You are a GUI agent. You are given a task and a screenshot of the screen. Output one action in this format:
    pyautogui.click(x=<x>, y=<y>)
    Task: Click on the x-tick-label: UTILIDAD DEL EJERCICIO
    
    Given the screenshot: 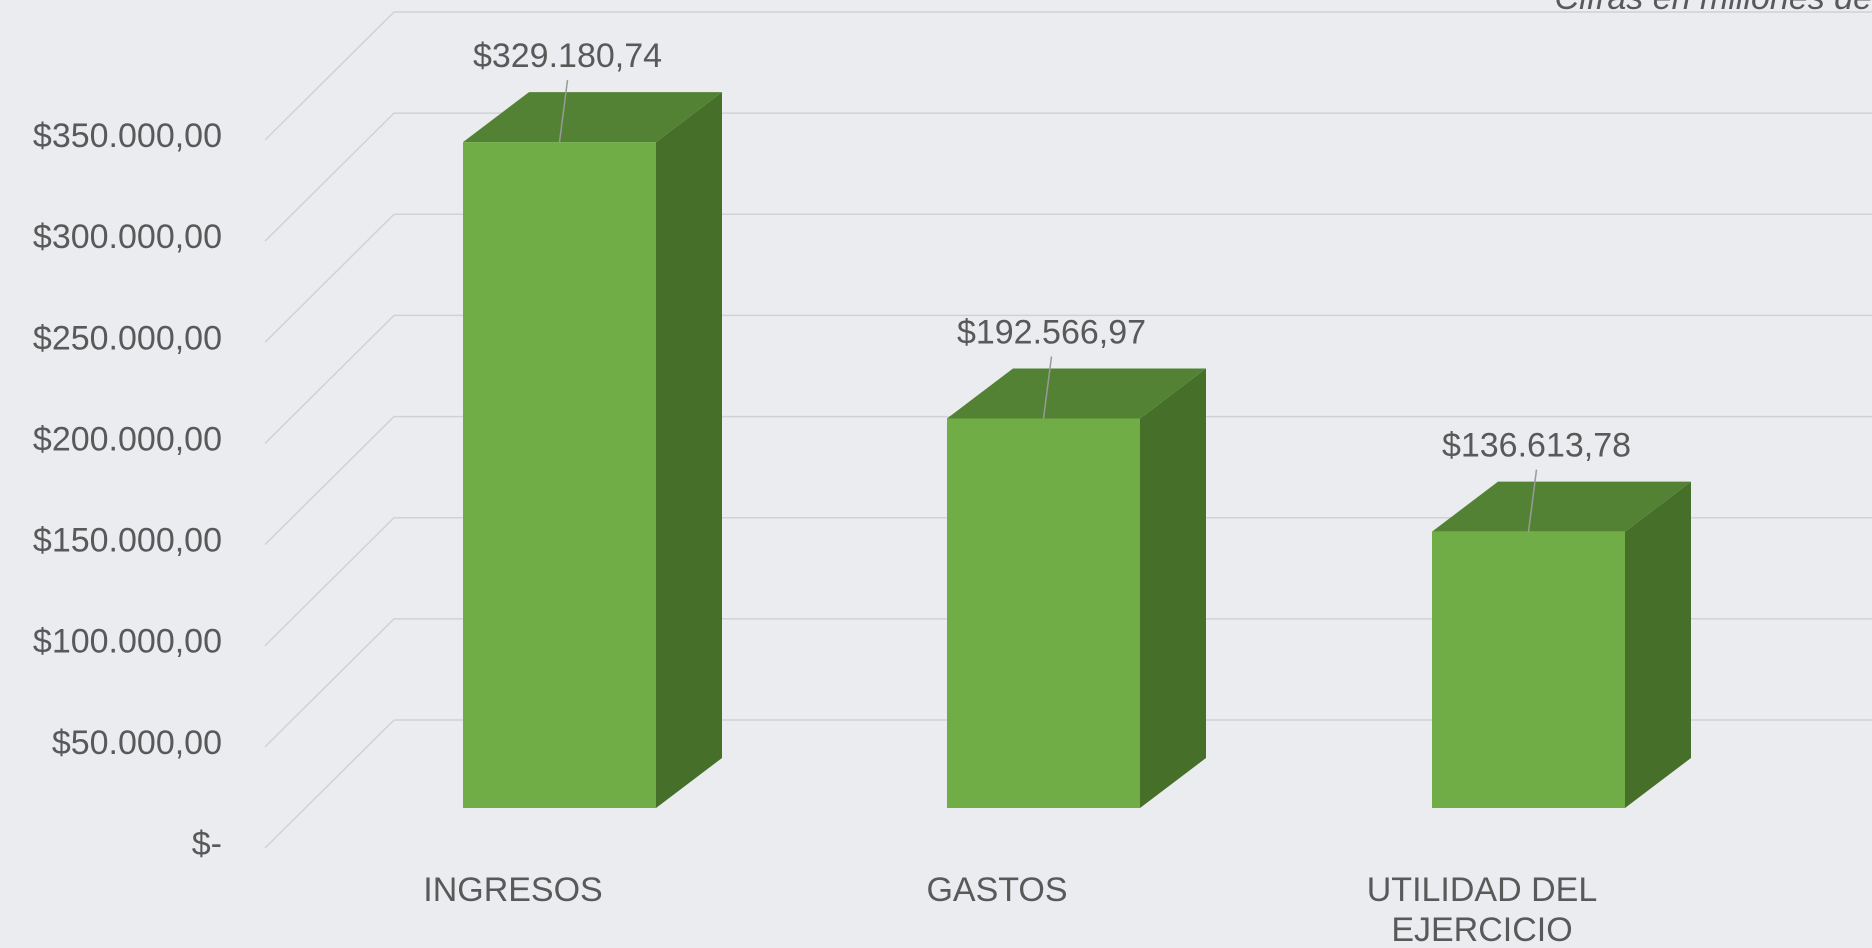 What is the action you would take?
    pyautogui.click(x=1482, y=909)
    